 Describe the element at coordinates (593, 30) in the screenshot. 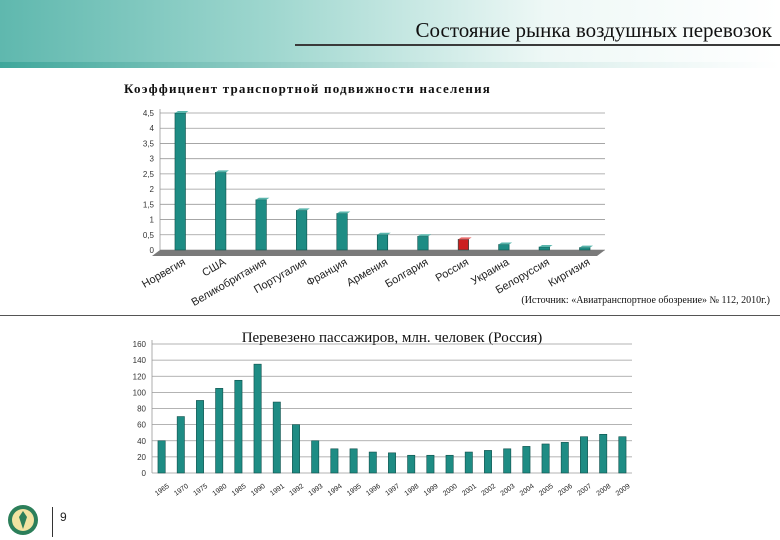

I see `slide-title: Состояние рынка воздушных перевозок` at that location.